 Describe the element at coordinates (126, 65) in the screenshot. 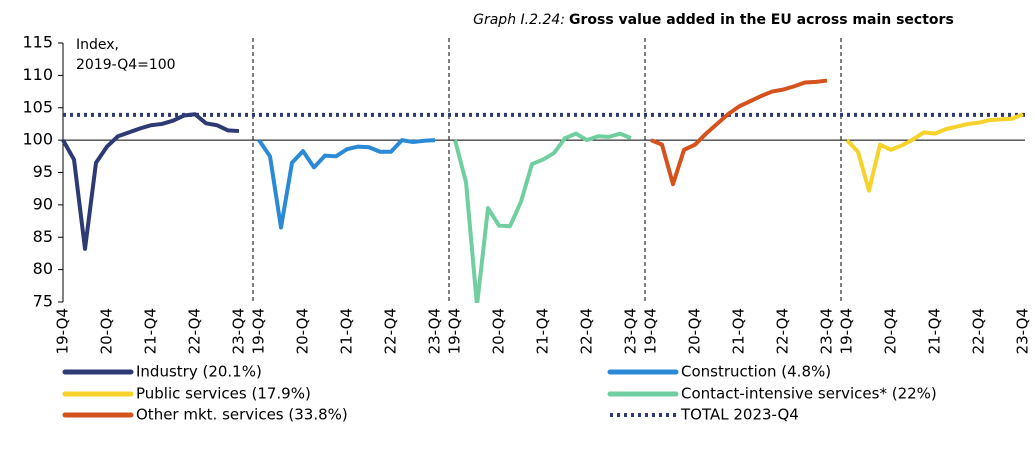

I see `y-axis-label: 2019-Q4=100` at that location.